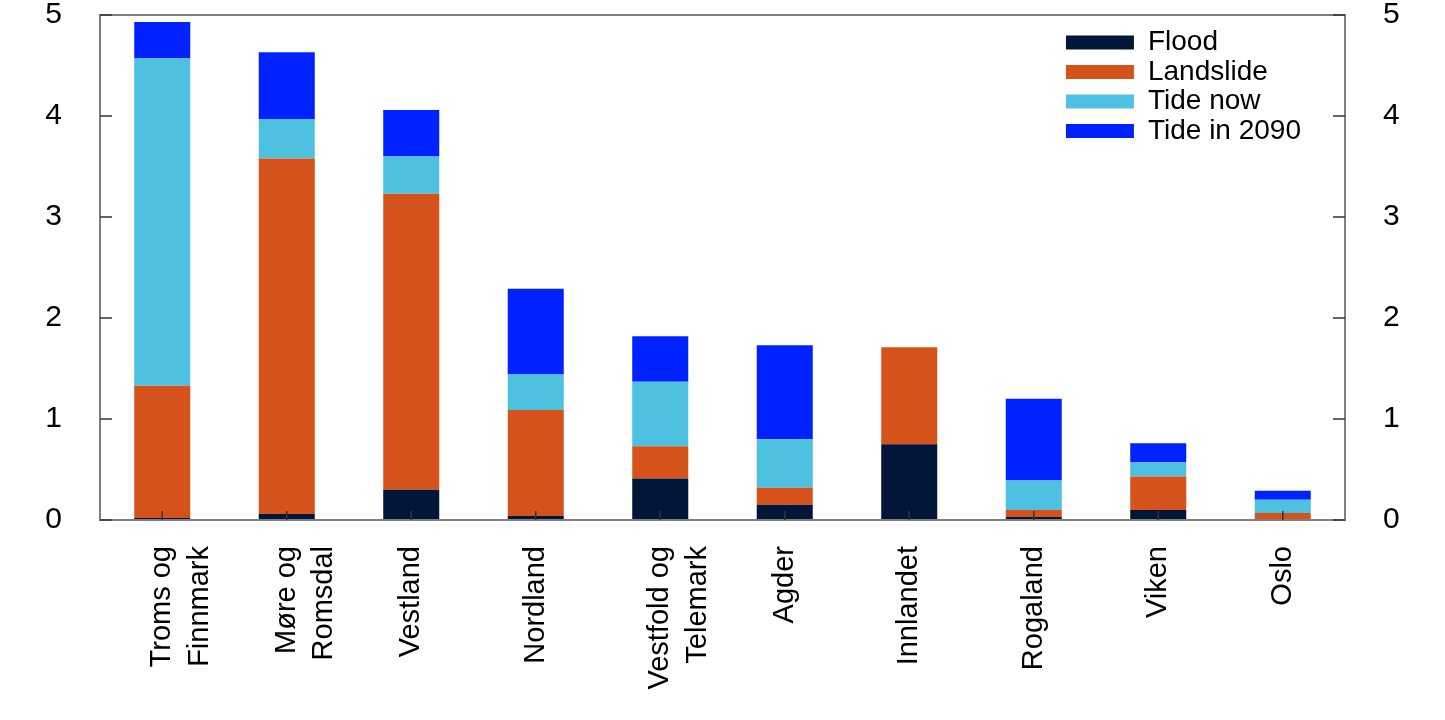 This screenshot has height=720, width=1445. I want to click on y-tick-label: 2, so click(53, 316).